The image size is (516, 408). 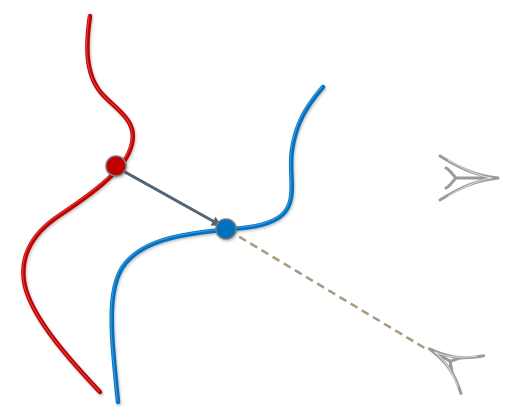 I want to click on connecting-arrow, so click(x=168, y=196).